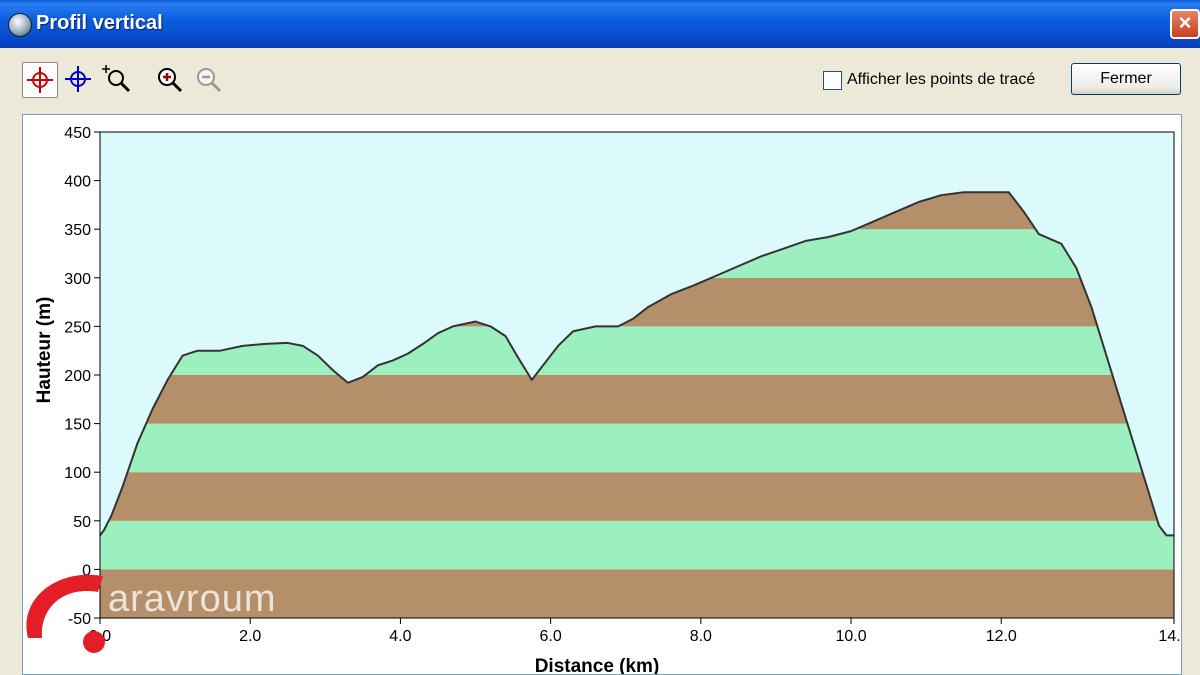  I want to click on red-crosshair-icon, so click(40, 80).